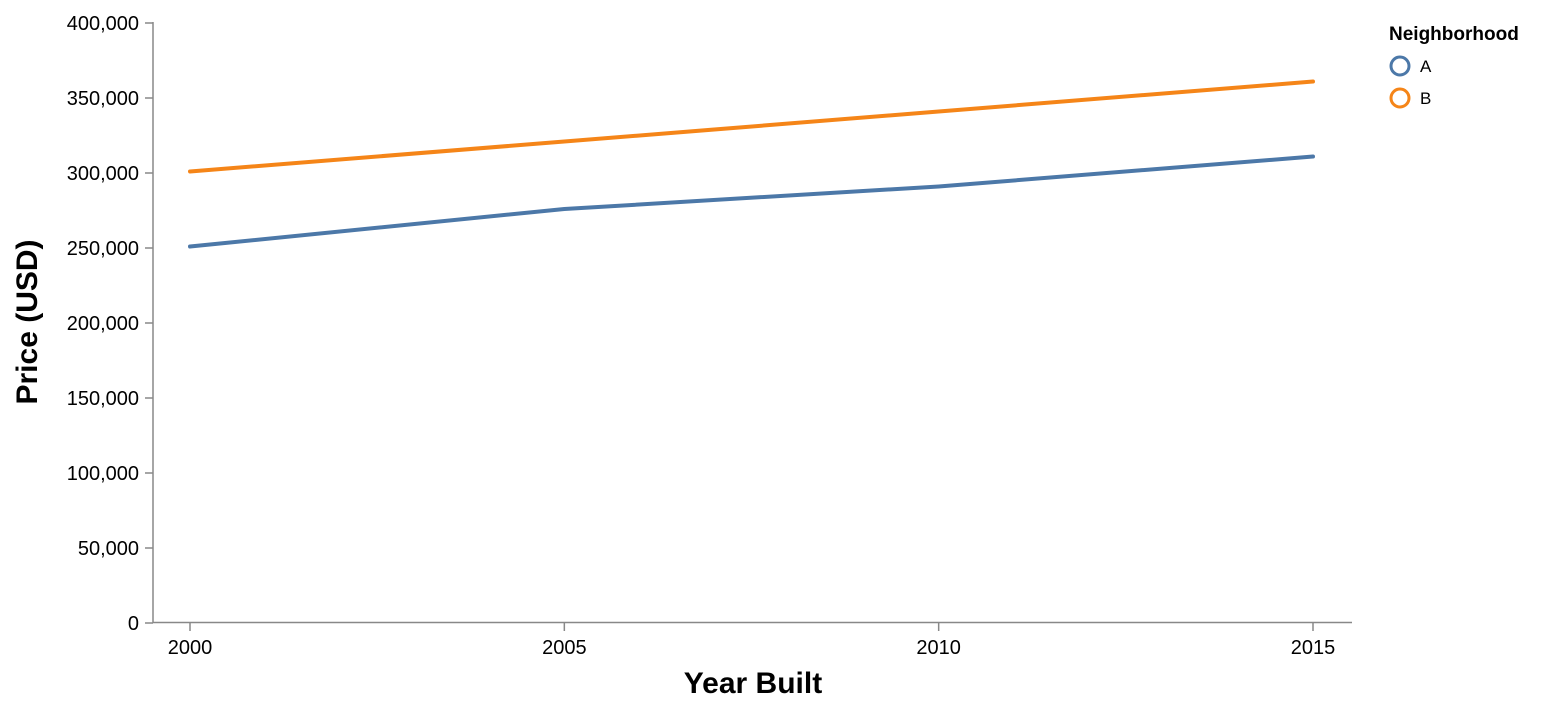 Image resolution: width=1550 pixels, height=713 pixels. I want to click on legend-label-a: A, so click(1426, 66).